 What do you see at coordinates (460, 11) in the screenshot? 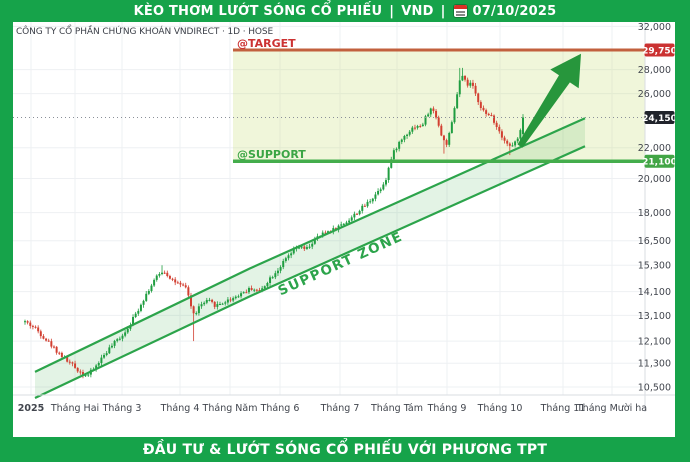
I see `calendar-icon` at bounding box center [460, 11].